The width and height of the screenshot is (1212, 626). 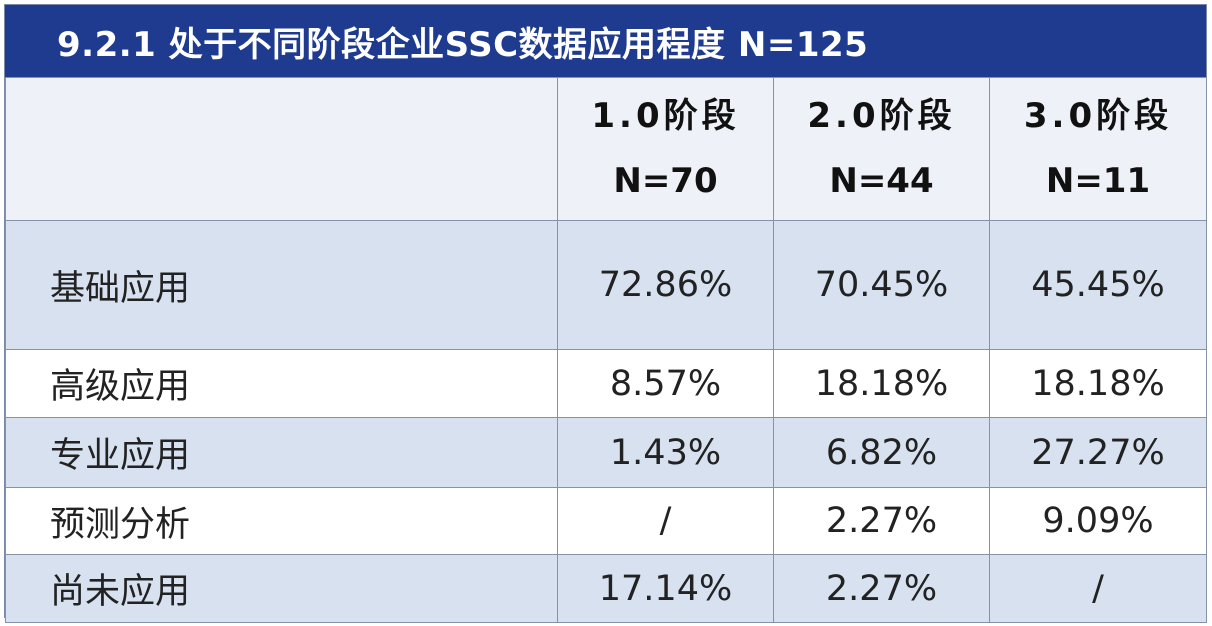 What do you see at coordinates (281, 285) in the screenshot?
I see `row-label: 基础应用` at bounding box center [281, 285].